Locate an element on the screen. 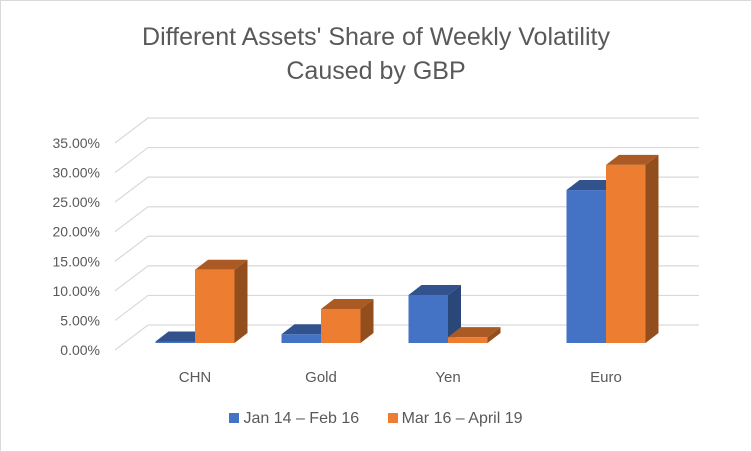  legend-item-series-1: Jan 14 – Feb 16 is located at coordinates (294, 419).